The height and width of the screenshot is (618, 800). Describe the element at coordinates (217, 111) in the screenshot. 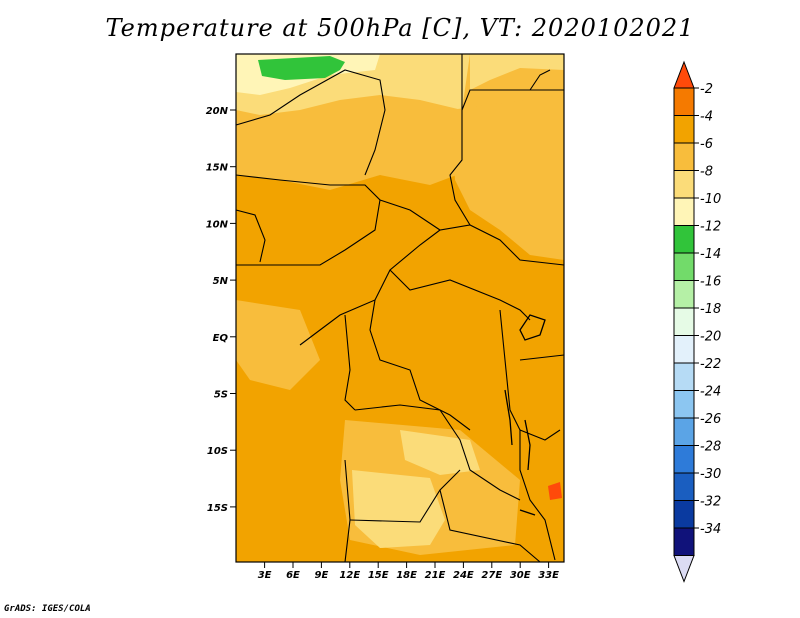

I see `lat-label: 20N` at that location.